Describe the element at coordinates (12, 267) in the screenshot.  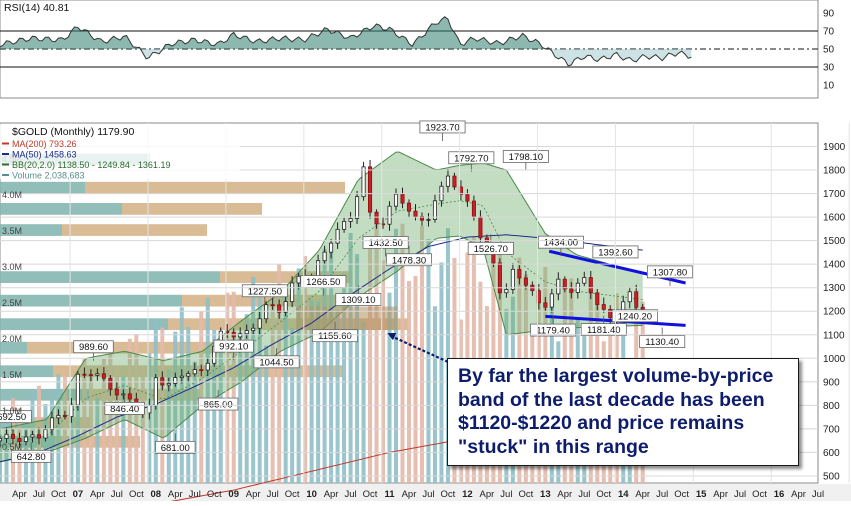
I see `volume-tick-label: 3.0M` at that location.